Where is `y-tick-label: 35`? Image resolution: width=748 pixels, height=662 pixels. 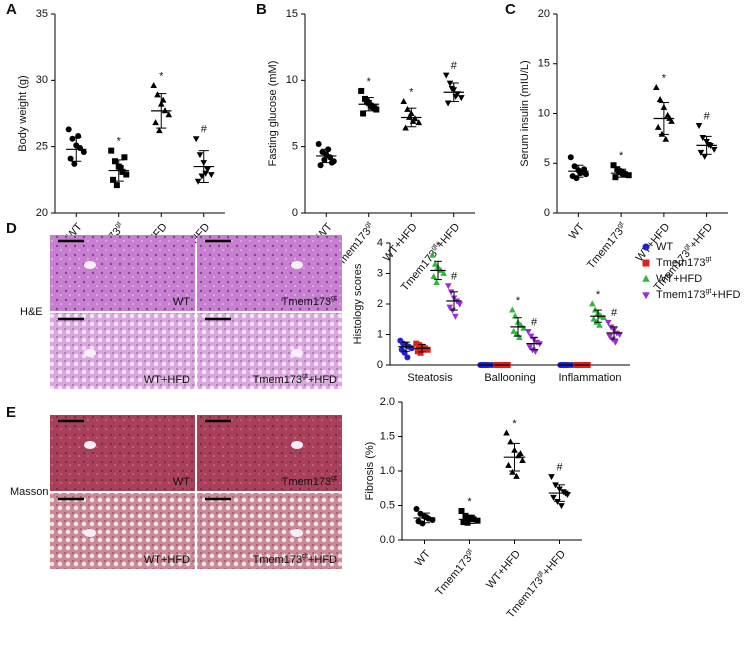
y-tick-label: 35 is located at coordinates (42, 14).